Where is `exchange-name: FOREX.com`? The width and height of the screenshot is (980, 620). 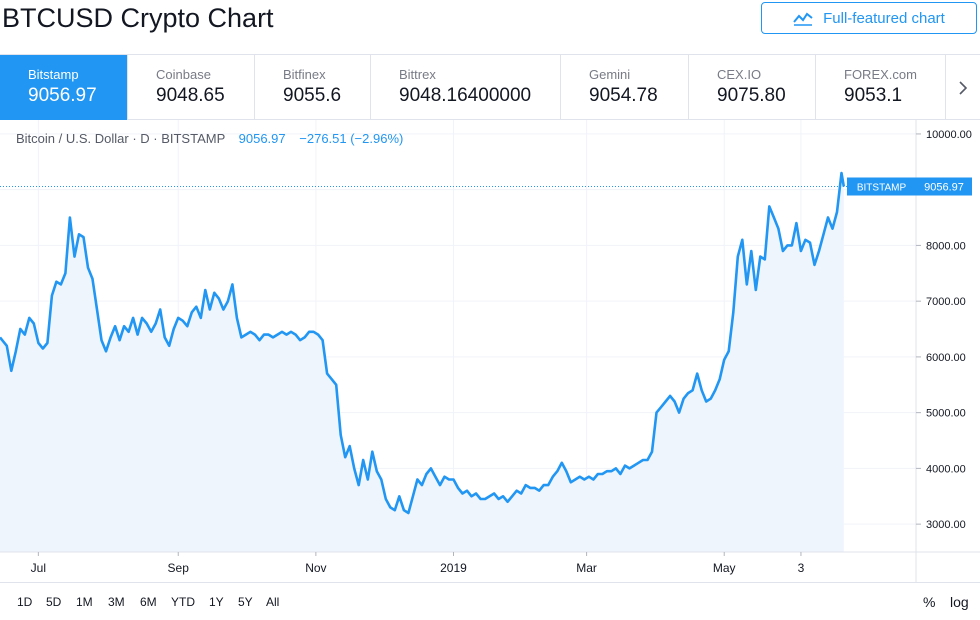 exchange-name: FOREX.com is located at coordinates (880, 74).